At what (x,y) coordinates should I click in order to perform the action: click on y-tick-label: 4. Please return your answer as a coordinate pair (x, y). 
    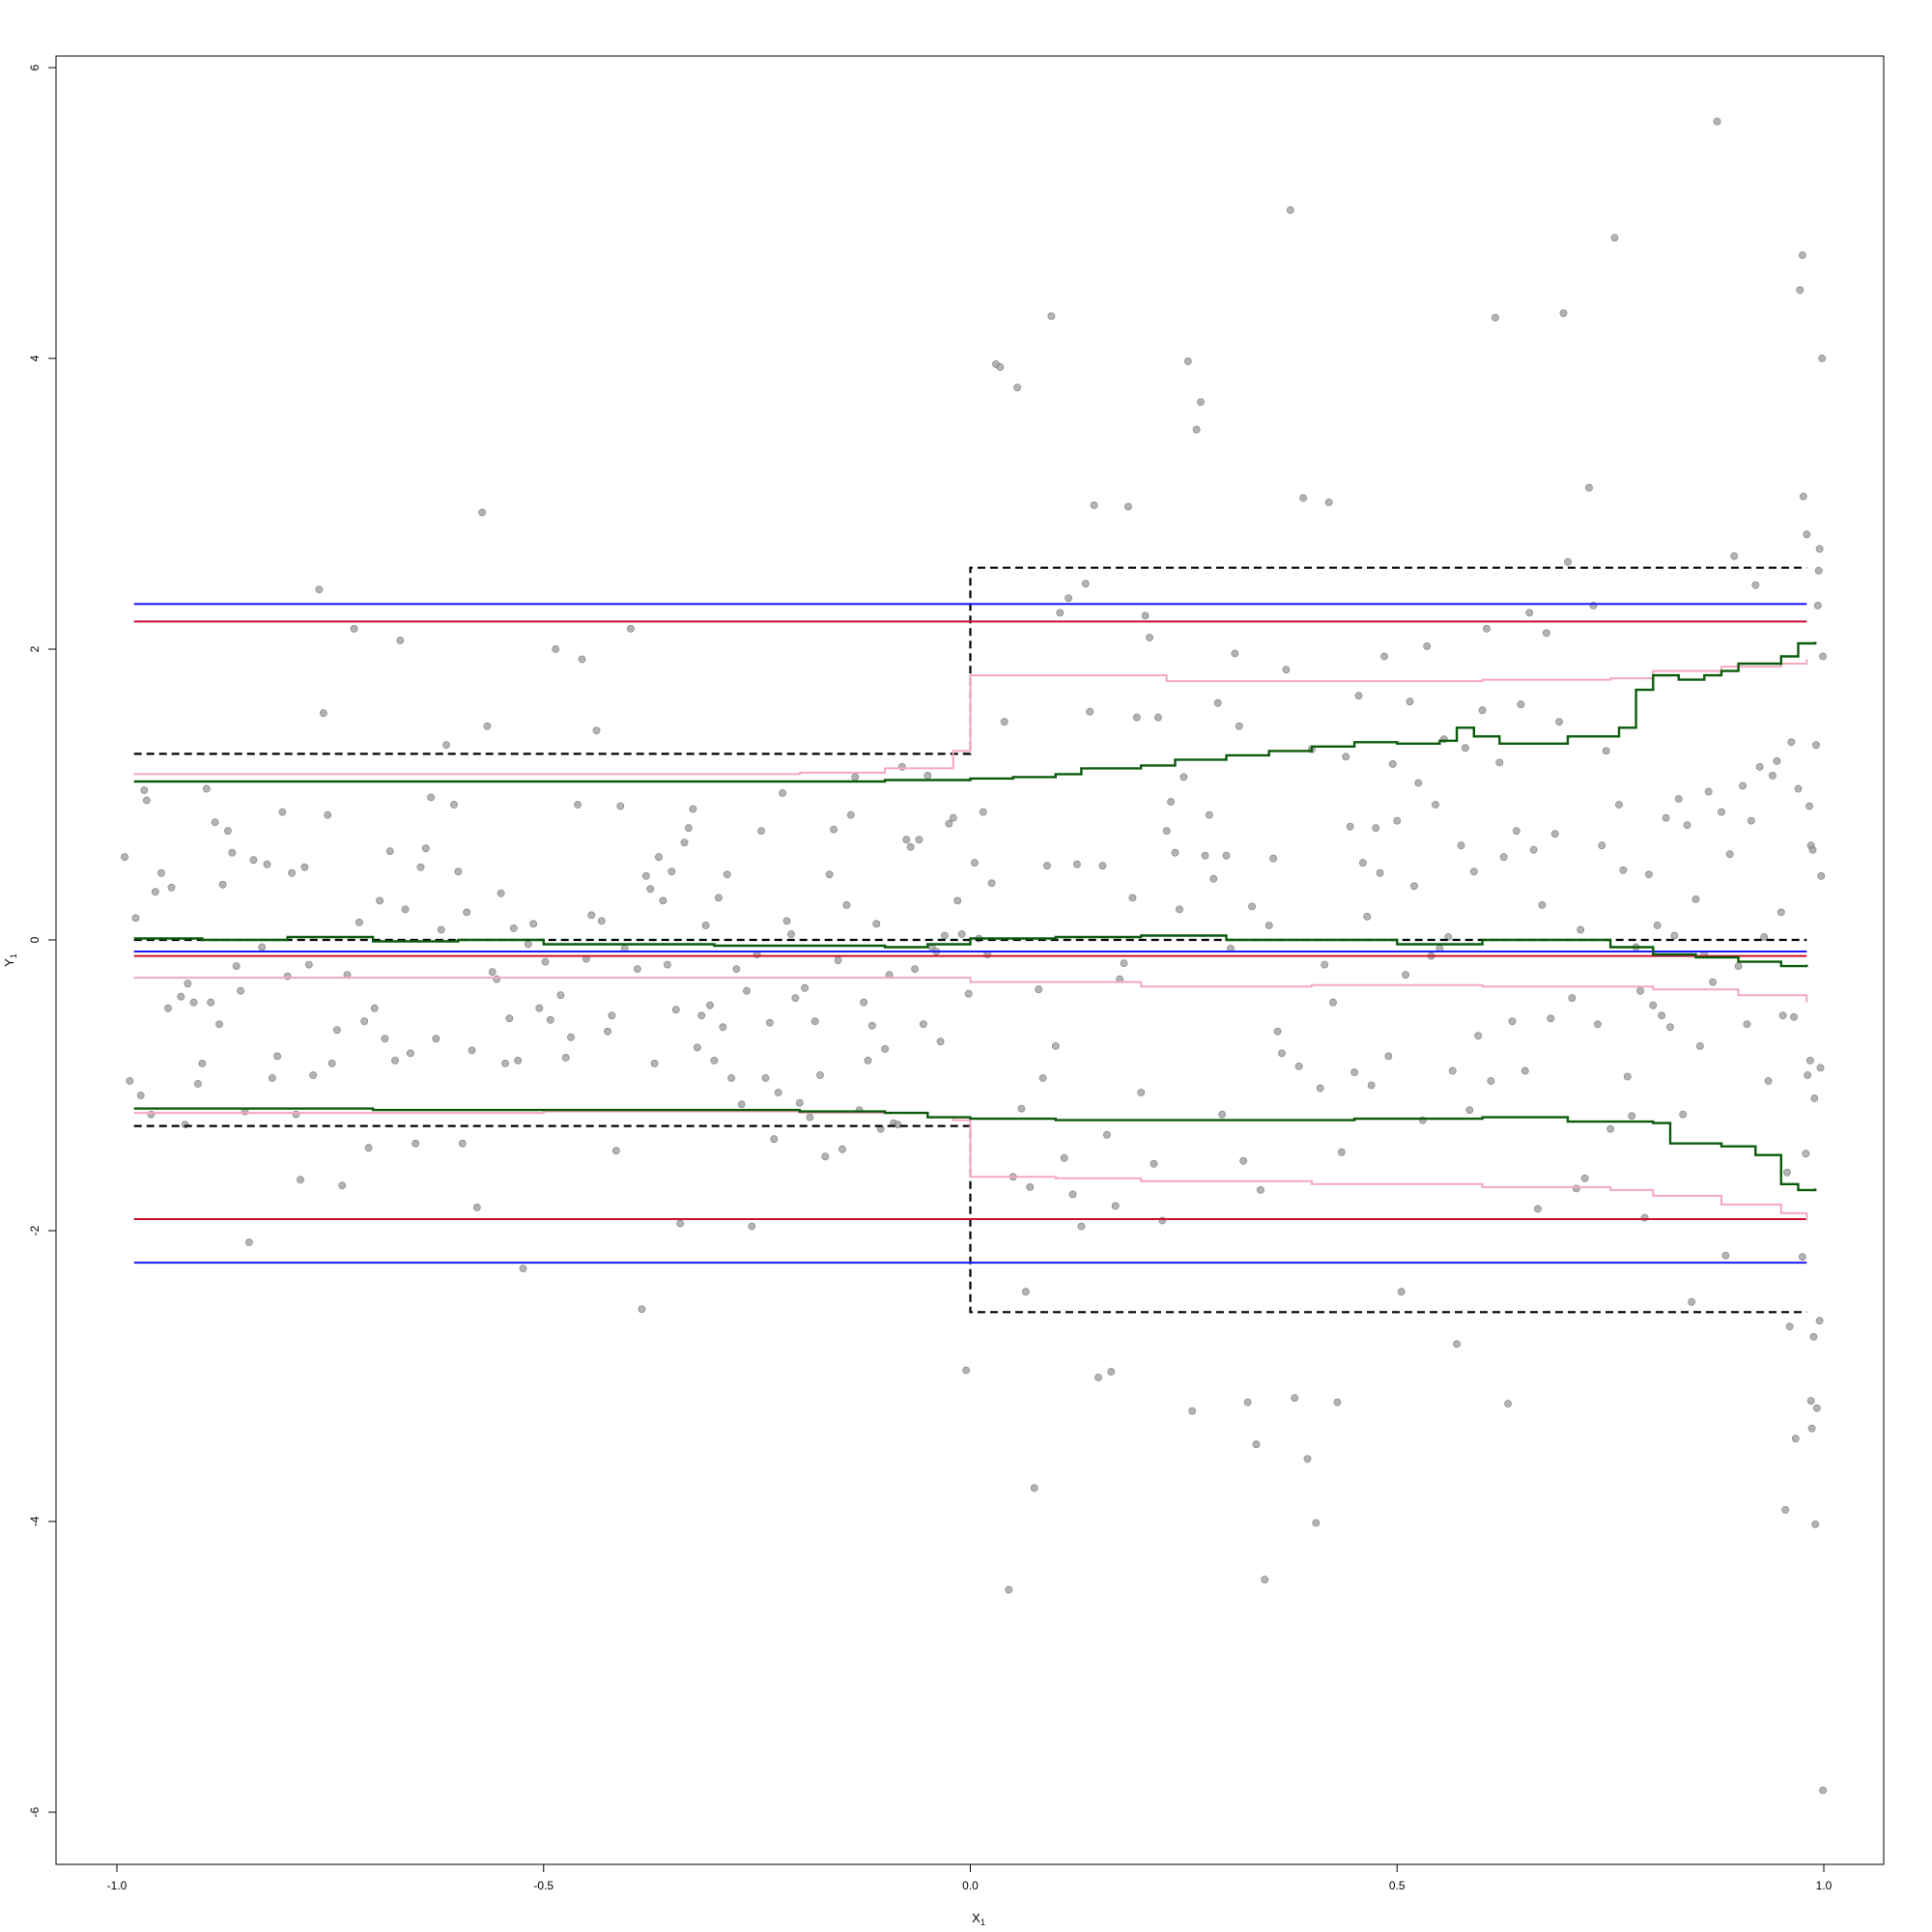
    Looking at the image, I should click on (35, 358).